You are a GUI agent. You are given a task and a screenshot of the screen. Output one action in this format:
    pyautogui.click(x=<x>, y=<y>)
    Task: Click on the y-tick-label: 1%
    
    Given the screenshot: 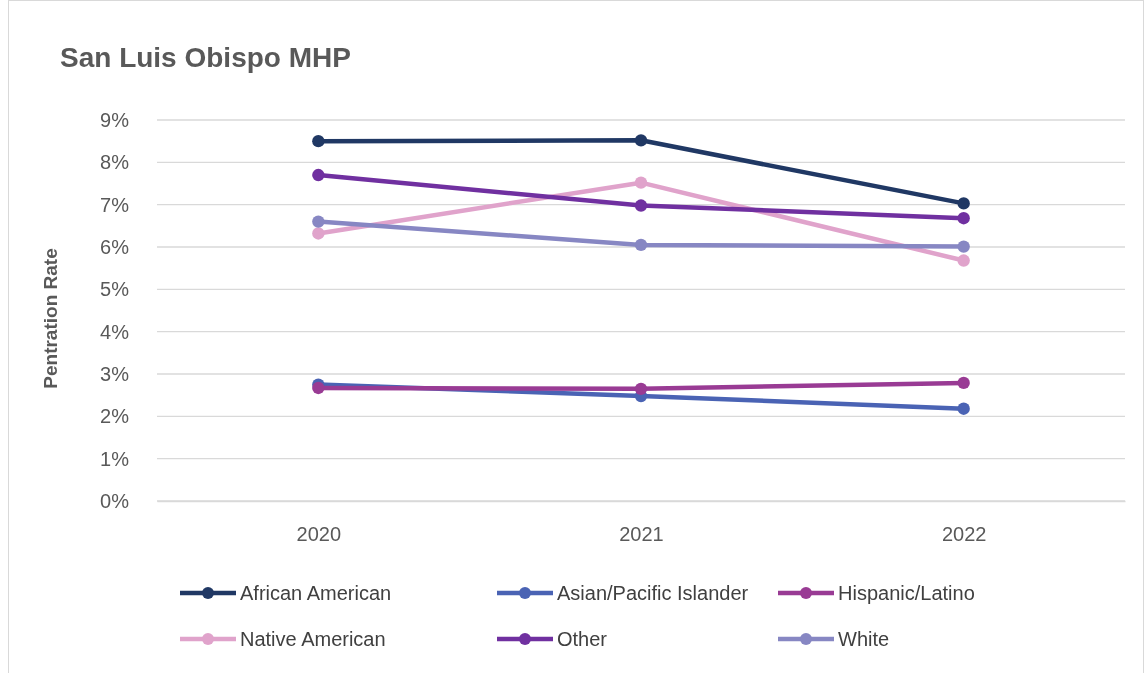 What is the action you would take?
    pyautogui.click(x=115, y=458)
    